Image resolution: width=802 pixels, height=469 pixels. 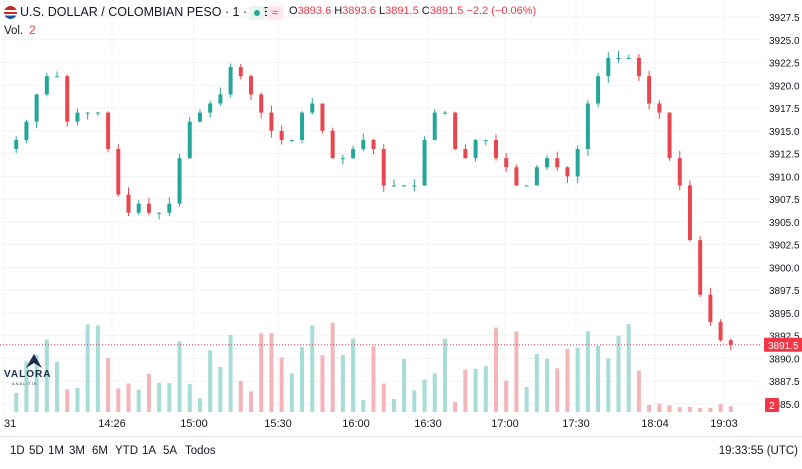 What do you see at coordinates (10, 12) in the screenshot?
I see `flag-icon` at bounding box center [10, 12].